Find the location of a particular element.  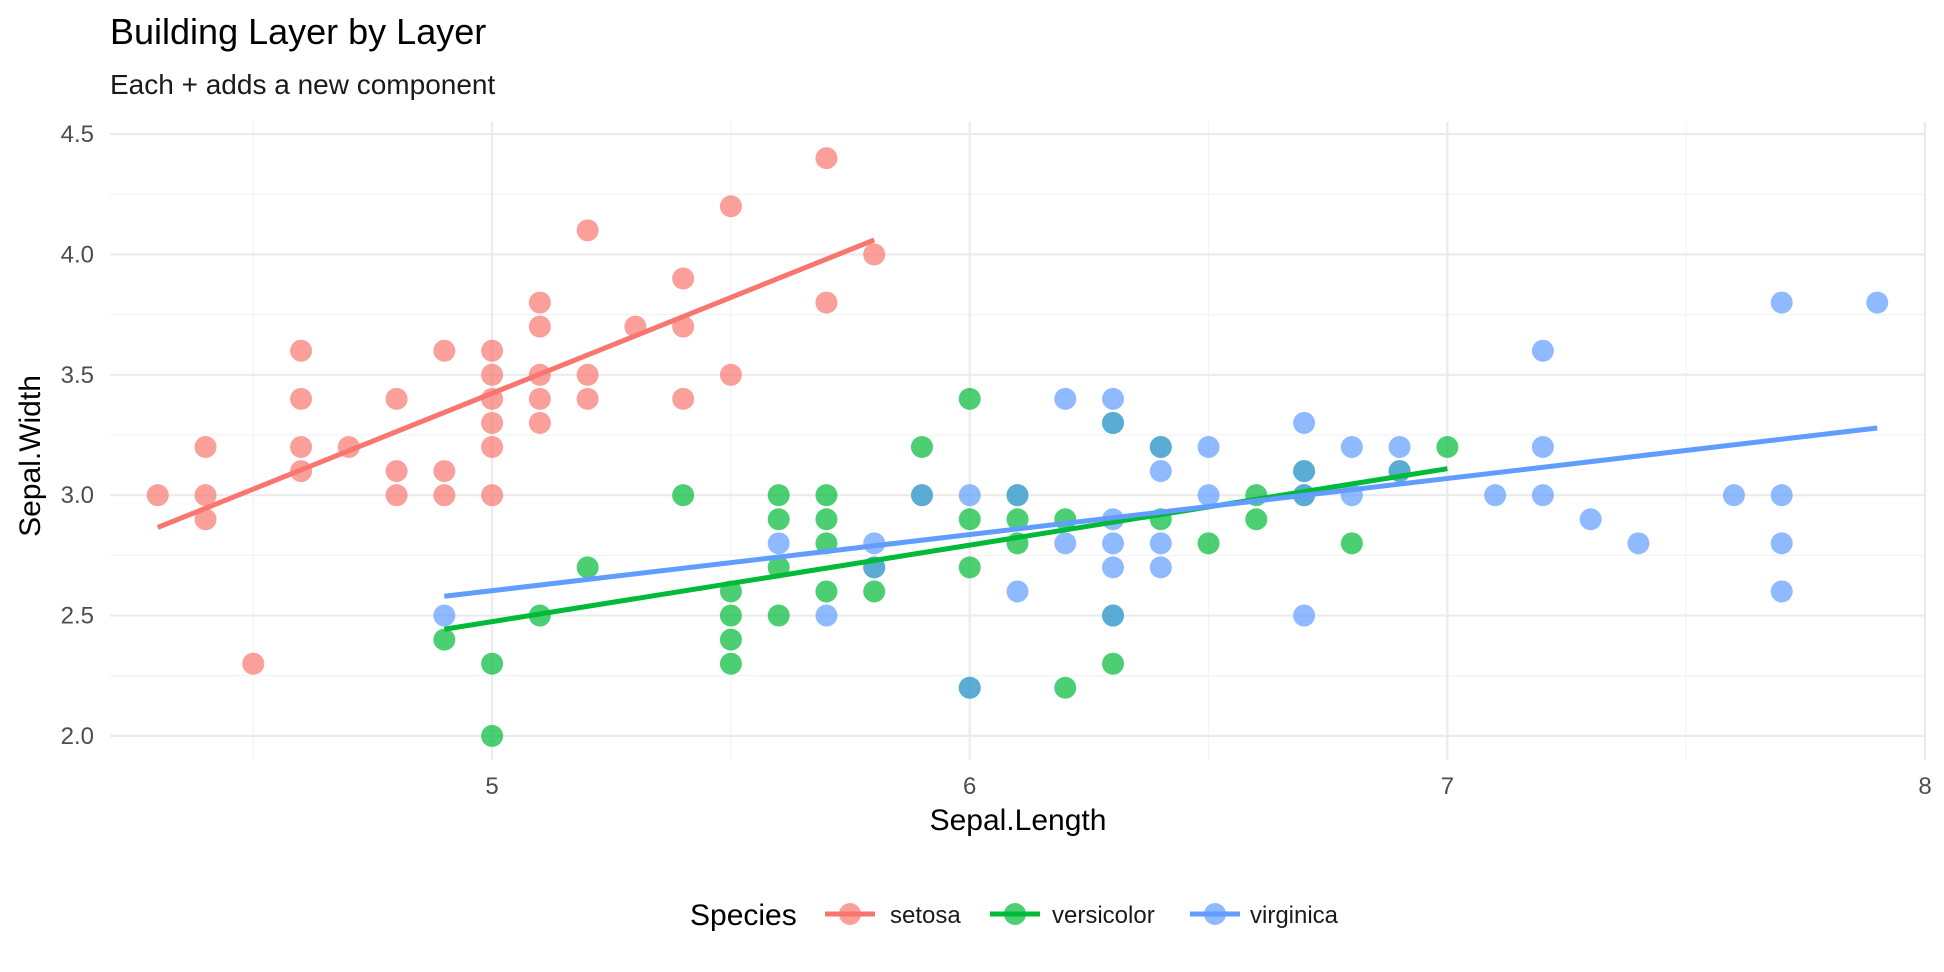

legend-title: Species is located at coordinates (743, 915).